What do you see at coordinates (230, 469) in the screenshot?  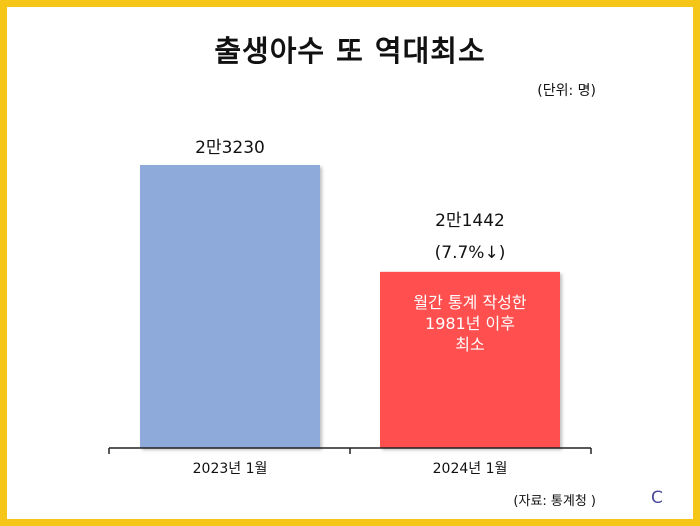 I see `category-label-0: 2023년 1월` at bounding box center [230, 469].